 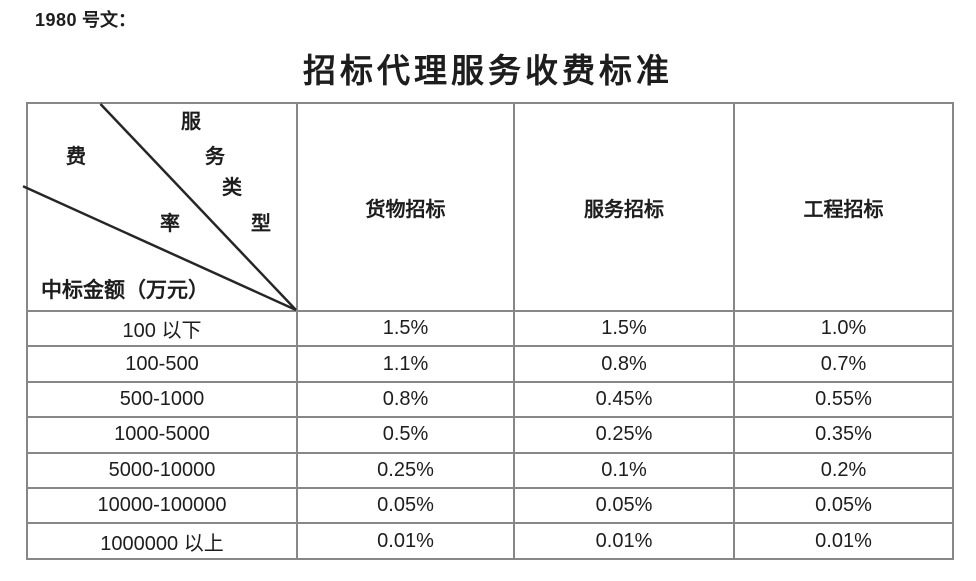 What do you see at coordinates (843, 364) in the screenshot?
I see `rate-cell: 0.7%` at bounding box center [843, 364].